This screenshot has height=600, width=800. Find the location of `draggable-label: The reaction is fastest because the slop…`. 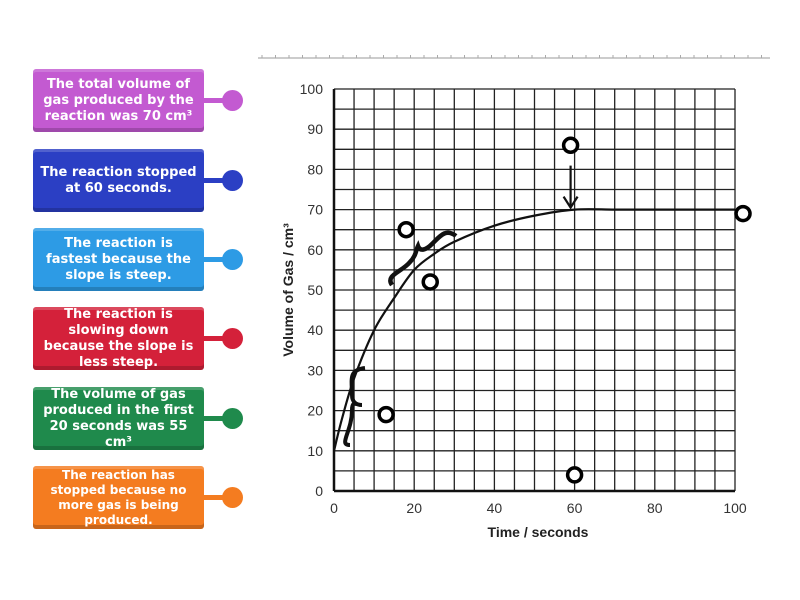

draggable-label: The reaction is fastest because the slop… is located at coordinates (118, 259).